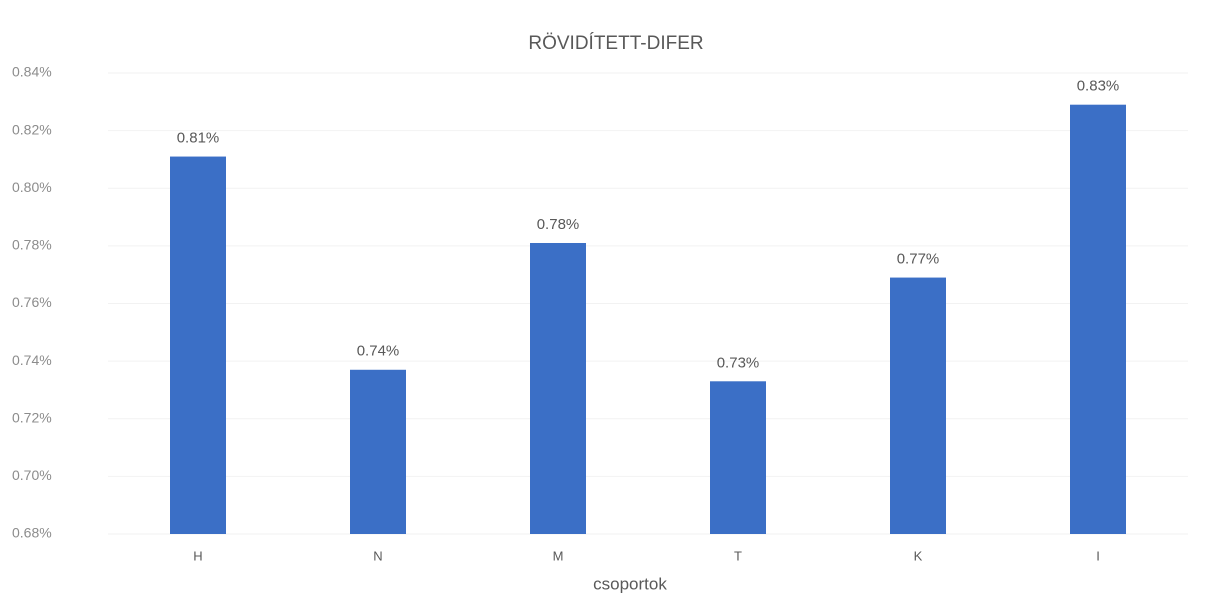 The width and height of the screenshot is (1211, 601). I want to click on chart-title: RÖVIDÍTETT-DIFER, so click(615, 43).